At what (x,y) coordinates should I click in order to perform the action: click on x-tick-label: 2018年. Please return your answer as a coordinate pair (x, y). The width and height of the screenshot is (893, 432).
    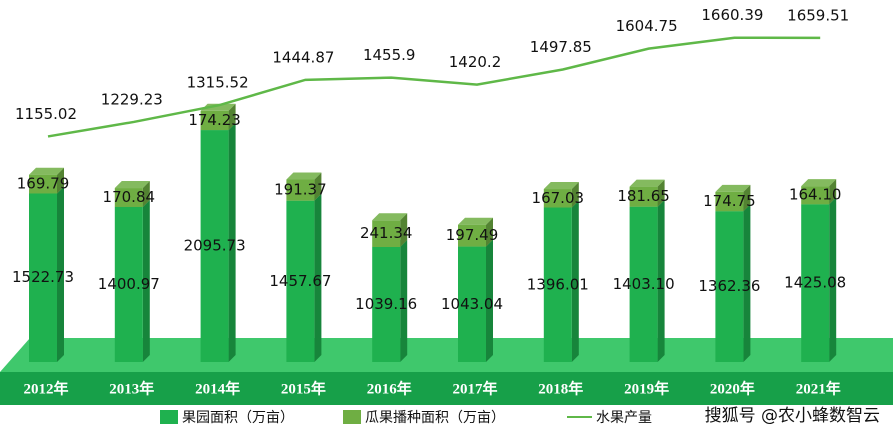
    Looking at the image, I should click on (560, 388).